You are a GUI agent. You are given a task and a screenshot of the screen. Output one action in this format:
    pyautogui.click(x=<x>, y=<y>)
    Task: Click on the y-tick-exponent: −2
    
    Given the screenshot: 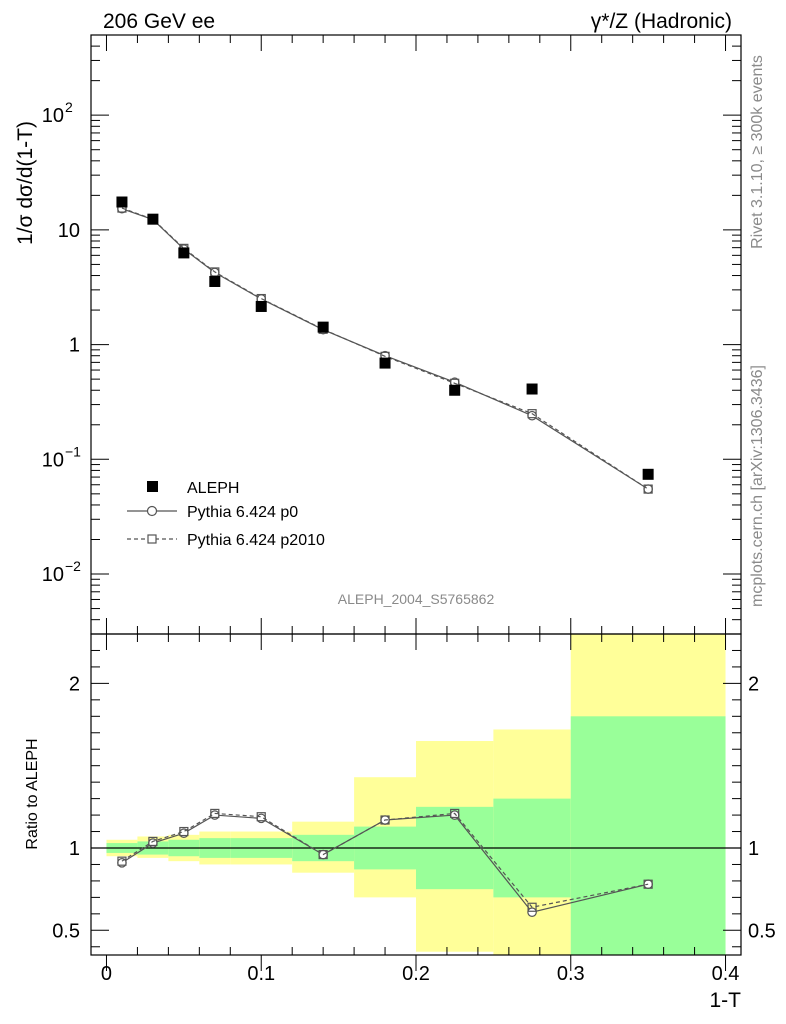 What is the action you would take?
    pyautogui.click(x=73, y=566)
    